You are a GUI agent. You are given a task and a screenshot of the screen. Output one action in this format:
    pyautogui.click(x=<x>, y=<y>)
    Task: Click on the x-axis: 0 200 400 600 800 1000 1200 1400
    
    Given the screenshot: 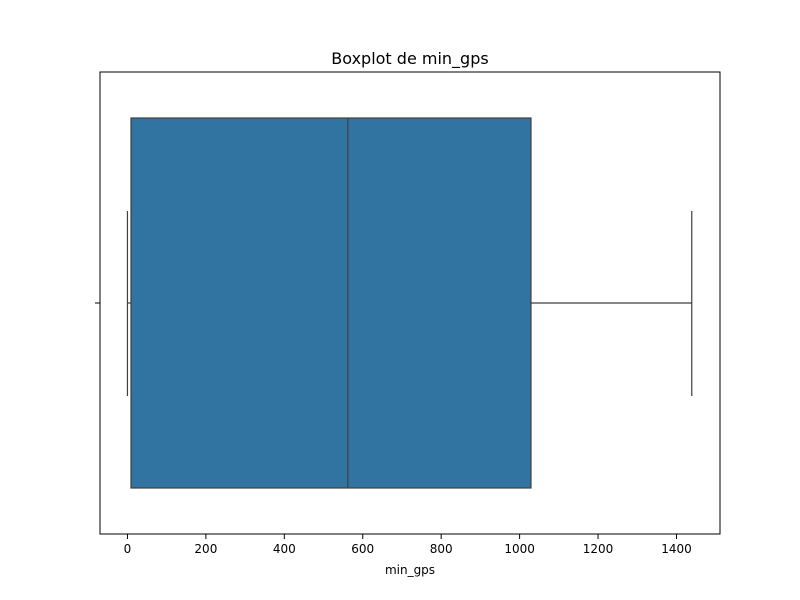 What is the action you would take?
    pyautogui.click(x=408, y=545)
    